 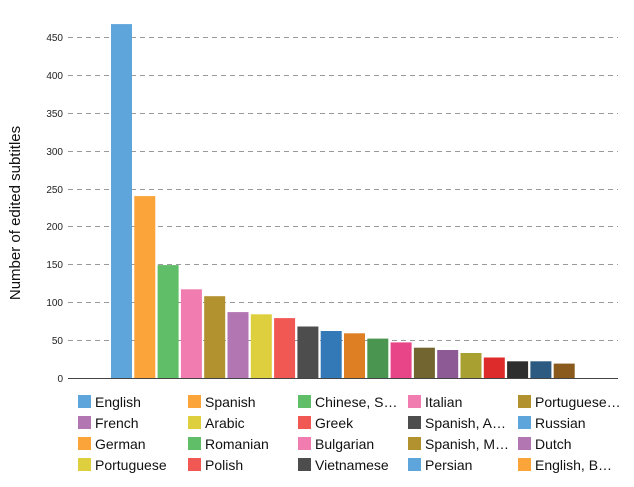 I want to click on y-tick-label: 150, so click(x=54, y=265).